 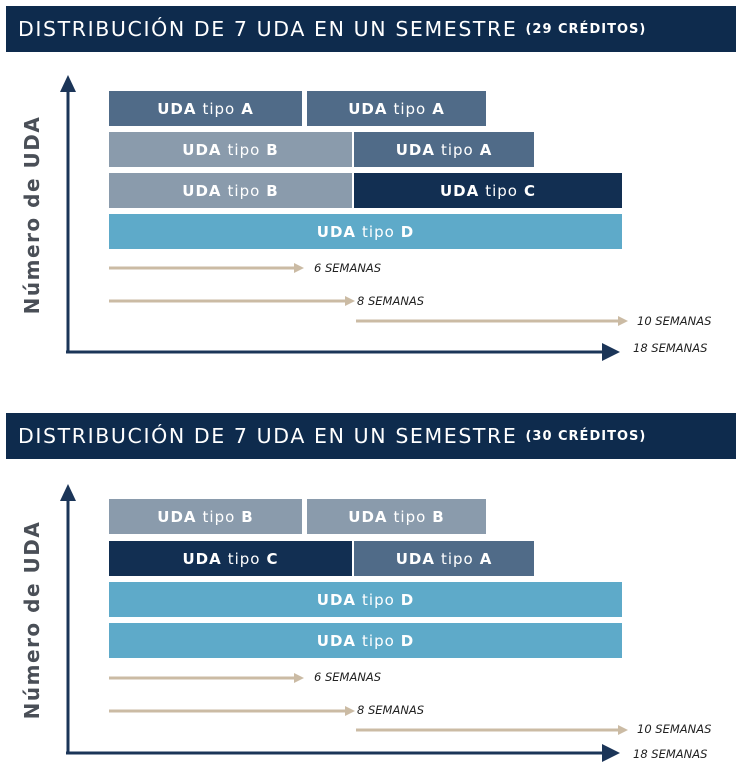 What do you see at coordinates (586, 436) in the screenshot?
I see `panel-credits: (30 CRÉDITOS)` at bounding box center [586, 436].